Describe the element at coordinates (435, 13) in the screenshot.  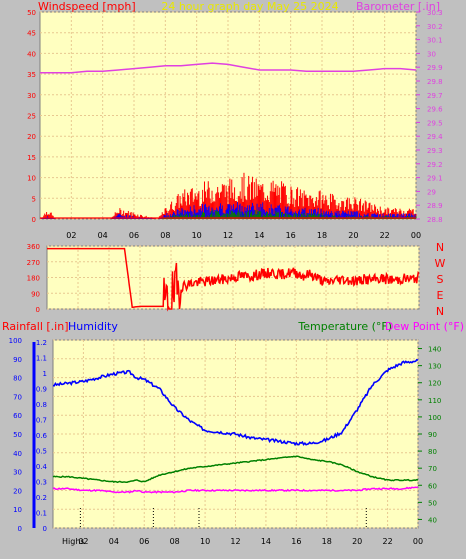
I see `barometer-tick-label: 30.3` at that location.